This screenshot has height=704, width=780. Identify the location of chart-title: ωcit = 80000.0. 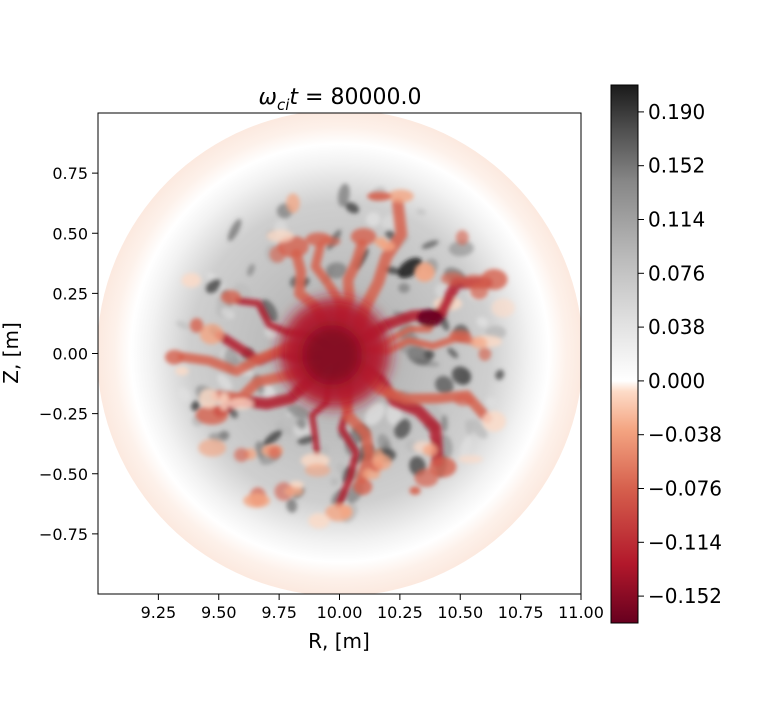
(340, 99).